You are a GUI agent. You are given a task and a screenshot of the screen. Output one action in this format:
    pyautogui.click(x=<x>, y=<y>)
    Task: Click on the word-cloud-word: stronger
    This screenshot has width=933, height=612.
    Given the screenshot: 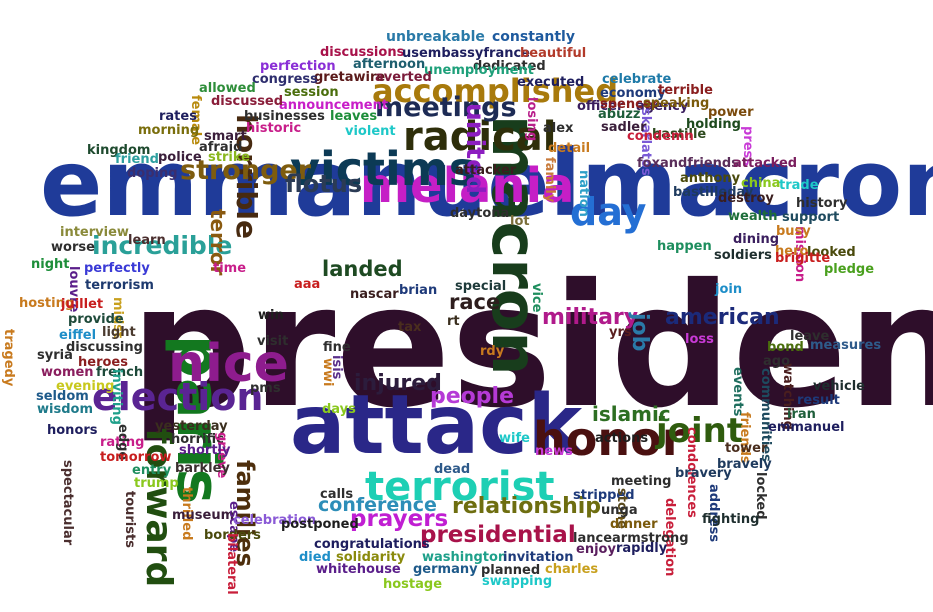 What is the action you would take?
    pyautogui.click(x=246, y=170)
    